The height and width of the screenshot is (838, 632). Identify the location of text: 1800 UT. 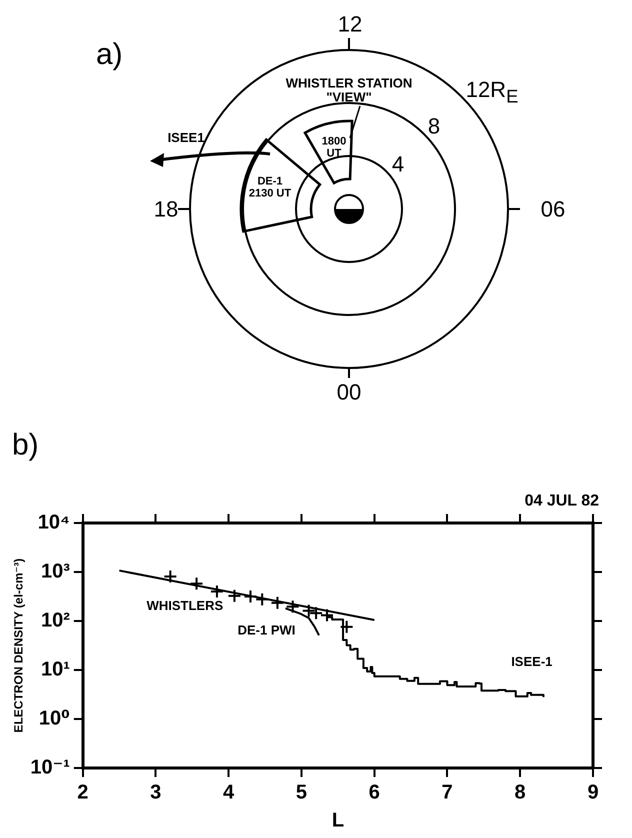
(334, 147).